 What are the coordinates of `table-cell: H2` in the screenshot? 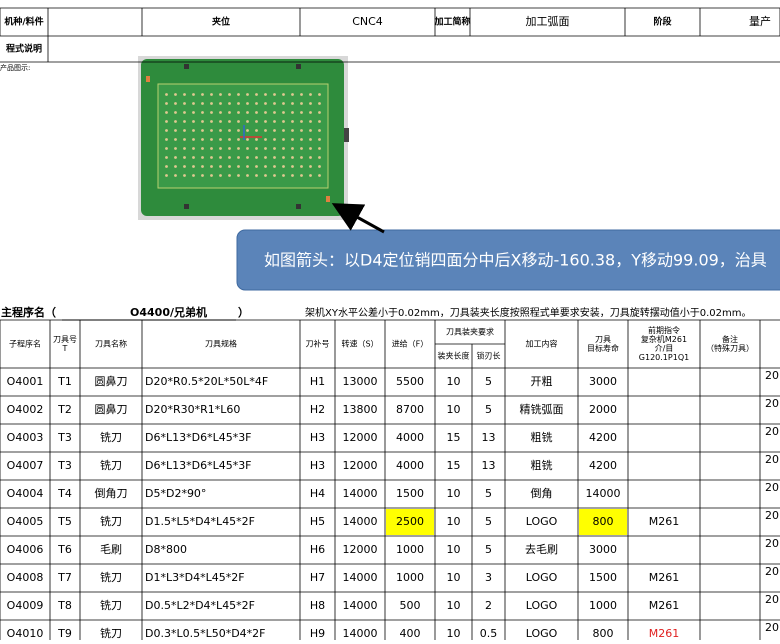 It's located at (317, 409).